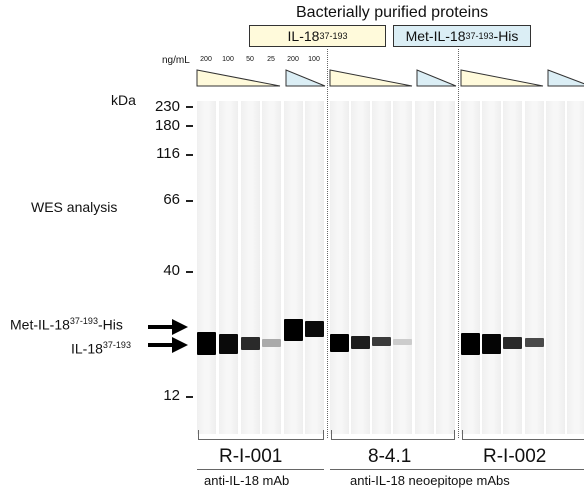 This screenshot has height=498, width=584. Describe the element at coordinates (271, 59) in the screenshot. I see `concentration-label: 25` at that location.